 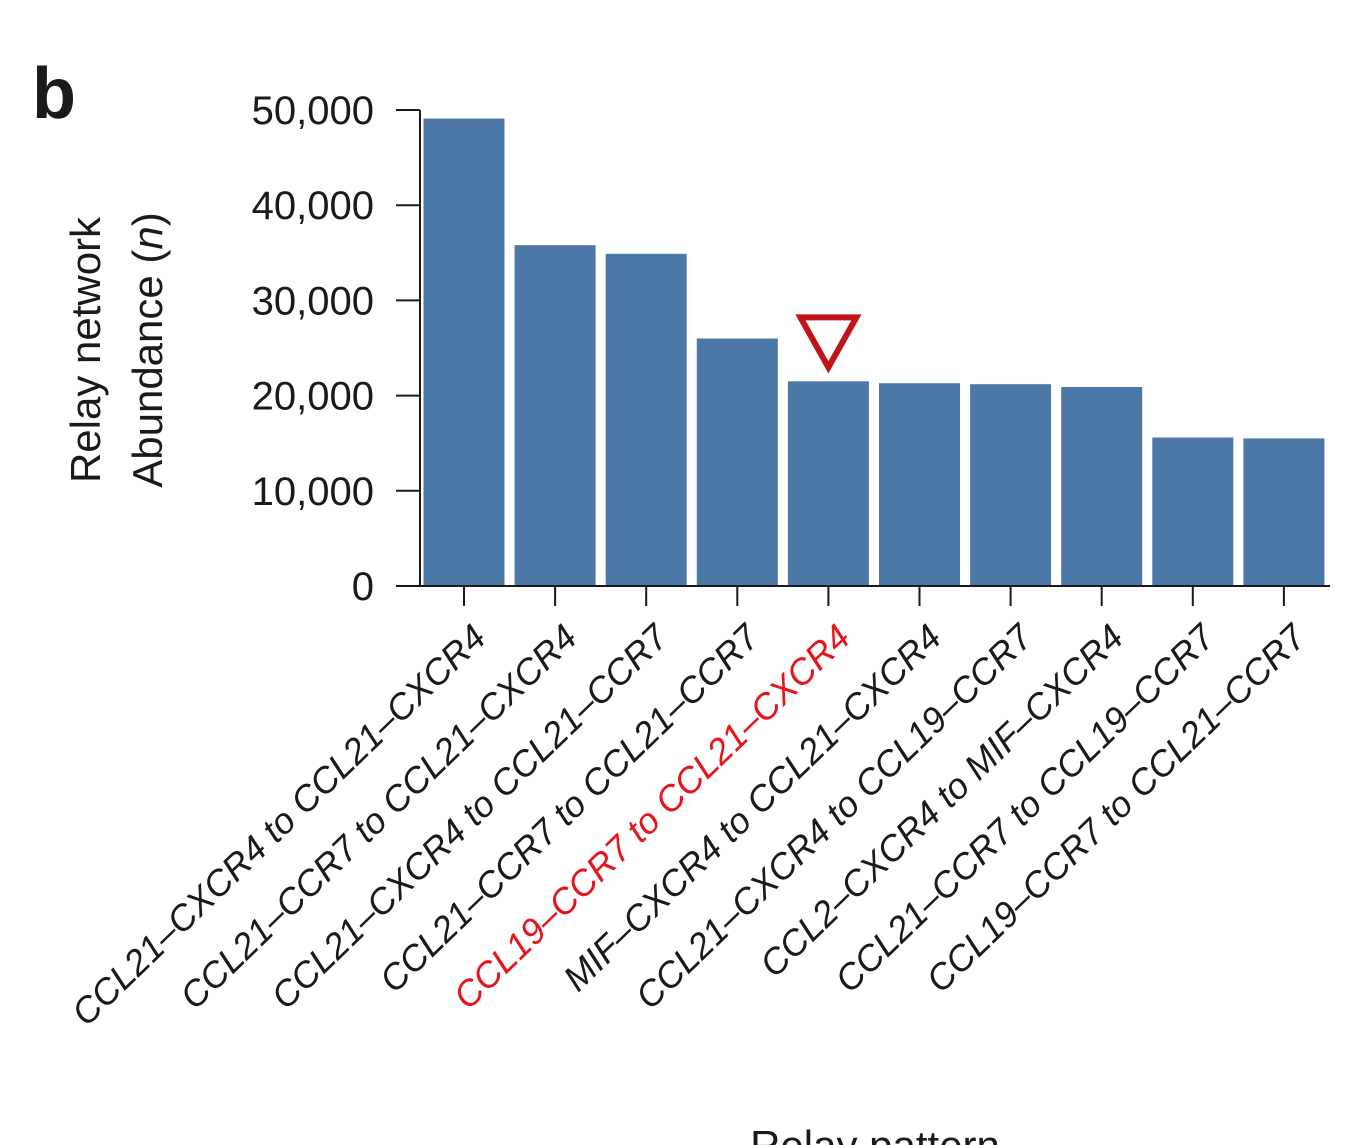 I want to click on highlight-triangle-icon, so click(x=828, y=344).